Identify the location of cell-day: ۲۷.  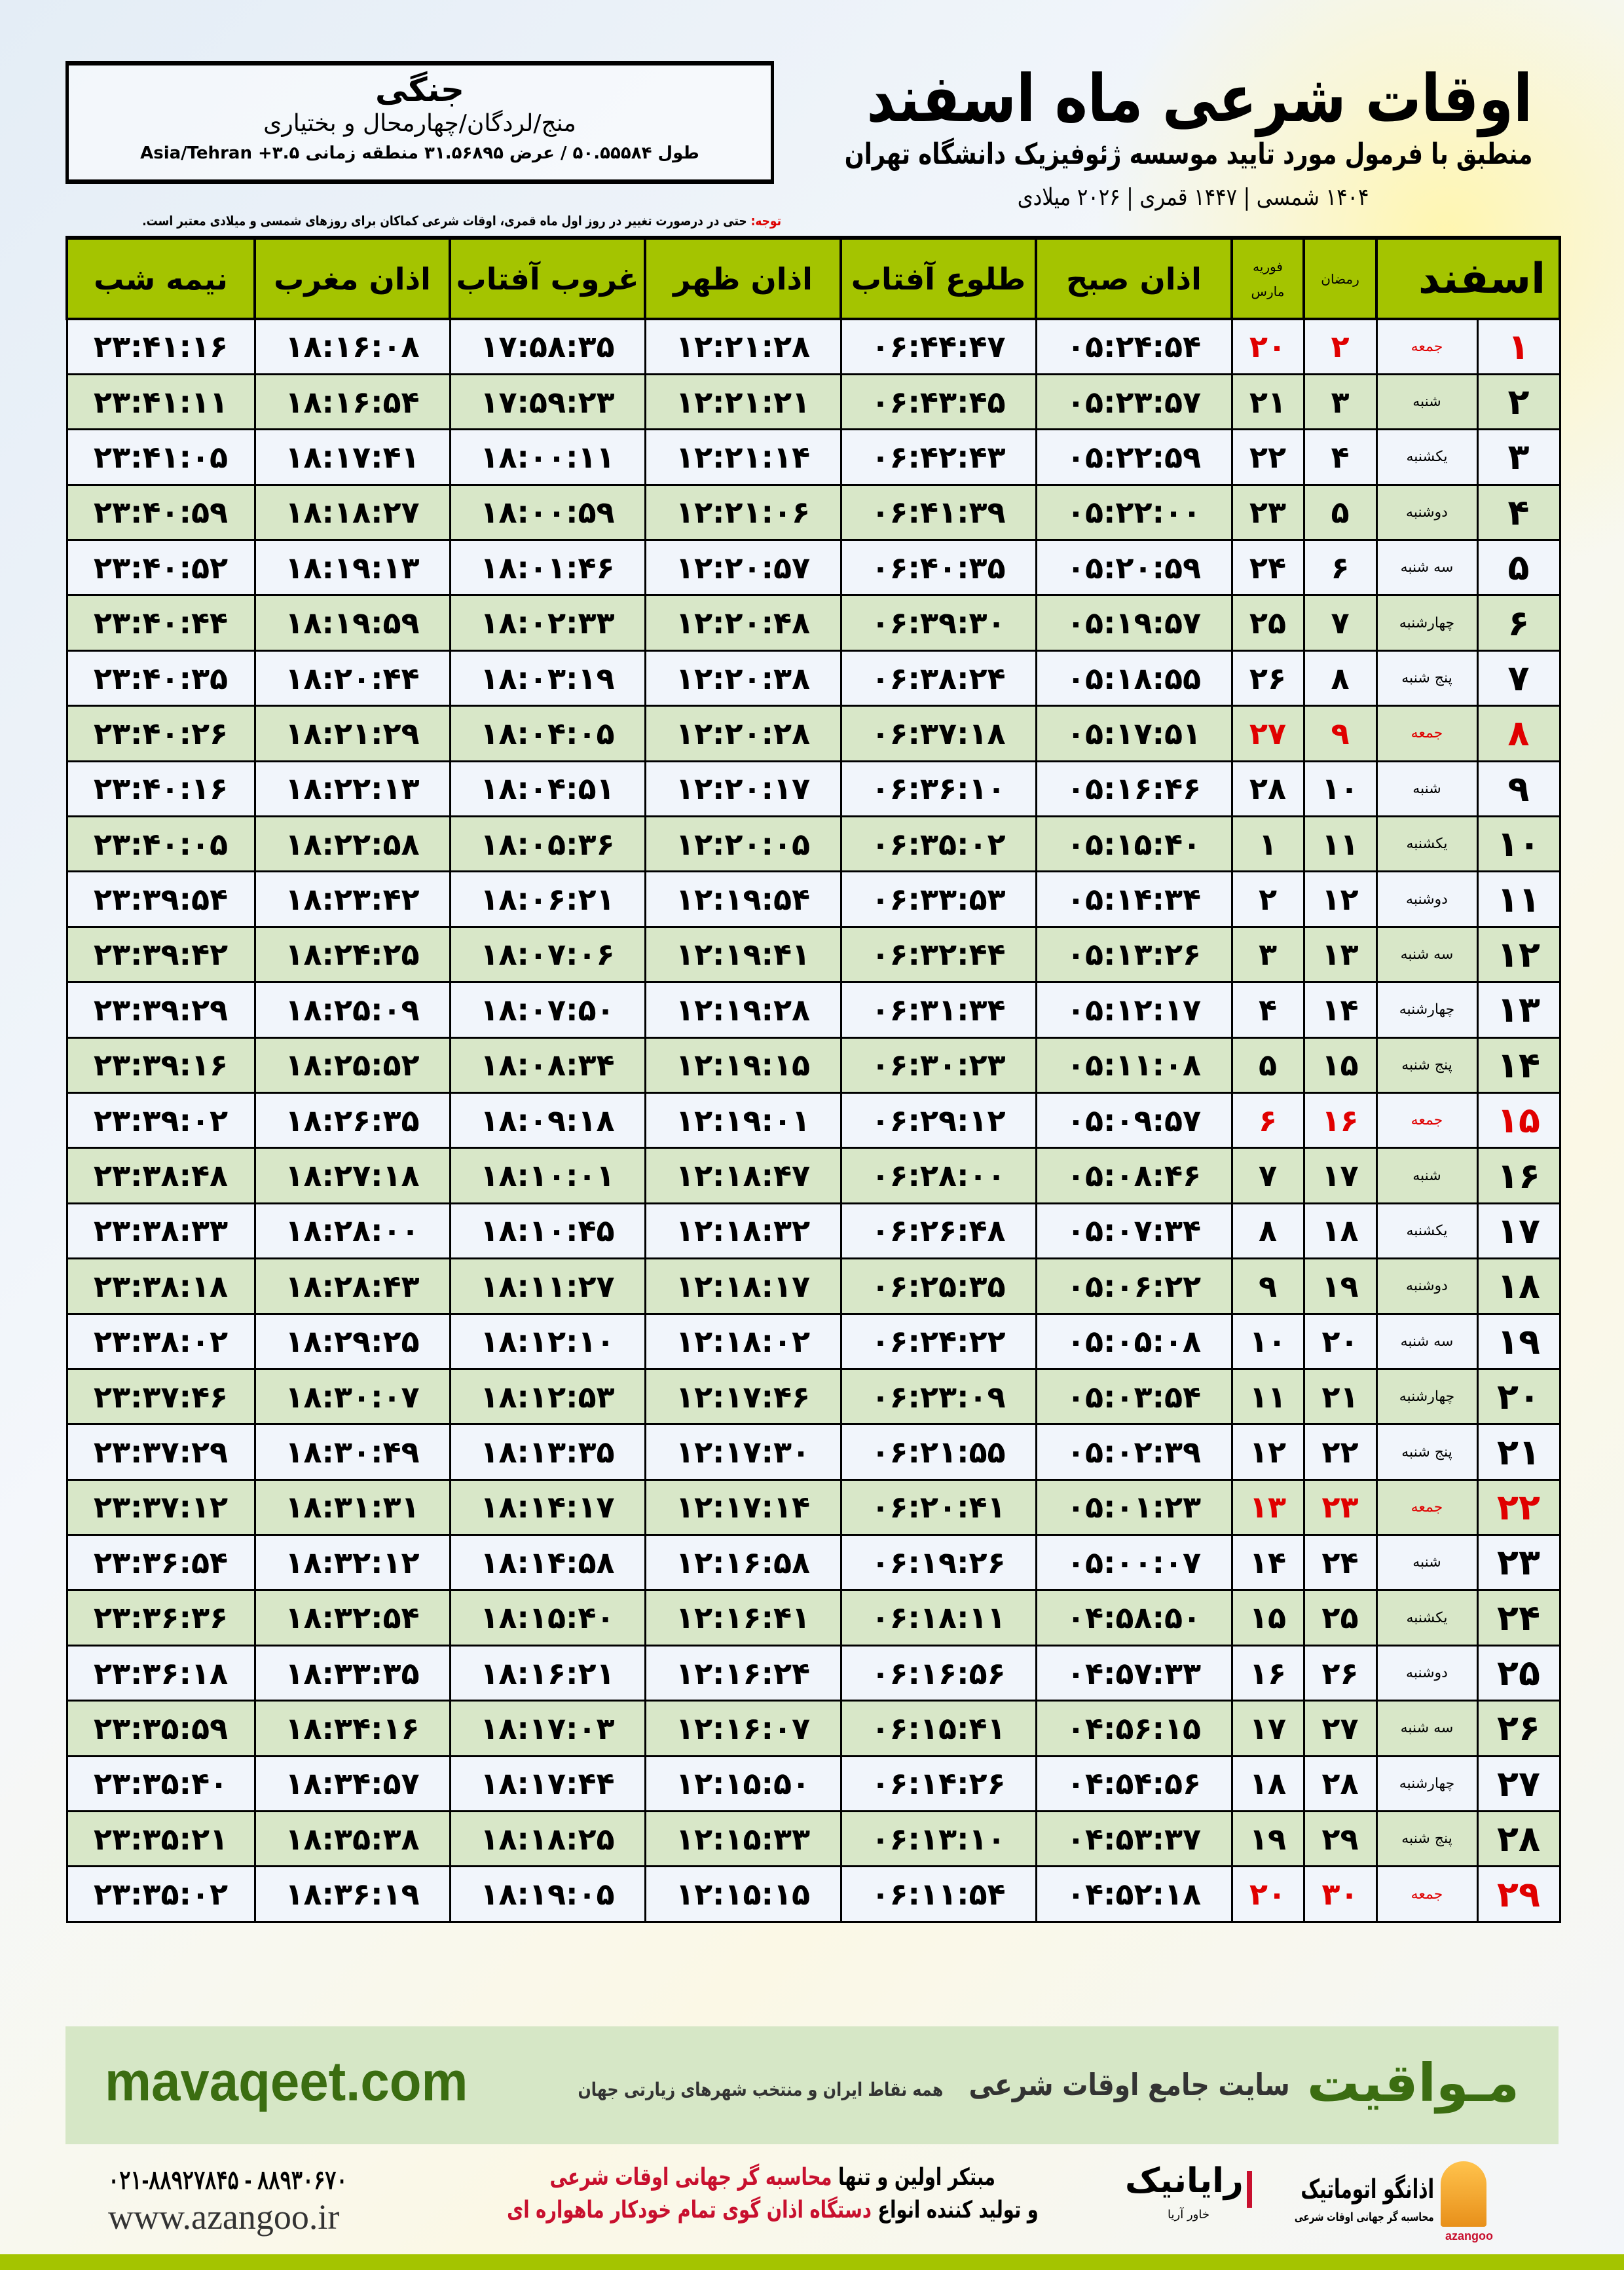
(1518, 1784).